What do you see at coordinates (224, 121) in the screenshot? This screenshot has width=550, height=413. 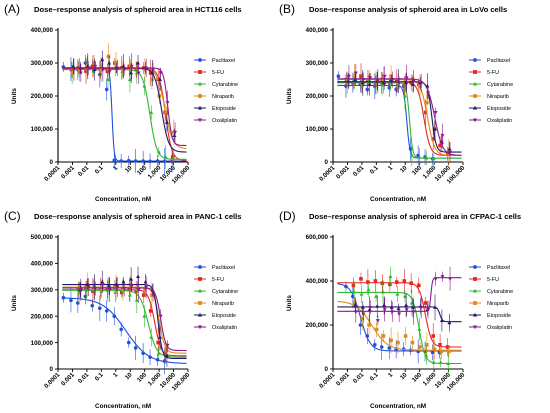 I see `legend-label: Oxaliplatin` at bounding box center [224, 121].